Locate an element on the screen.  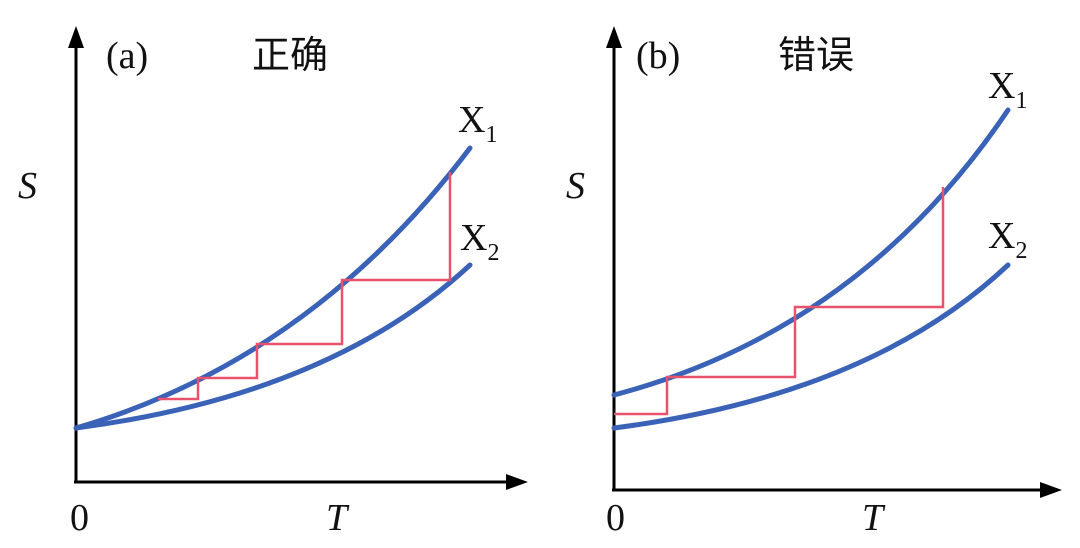
panel-label: (b) is located at coordinates (658, 56).